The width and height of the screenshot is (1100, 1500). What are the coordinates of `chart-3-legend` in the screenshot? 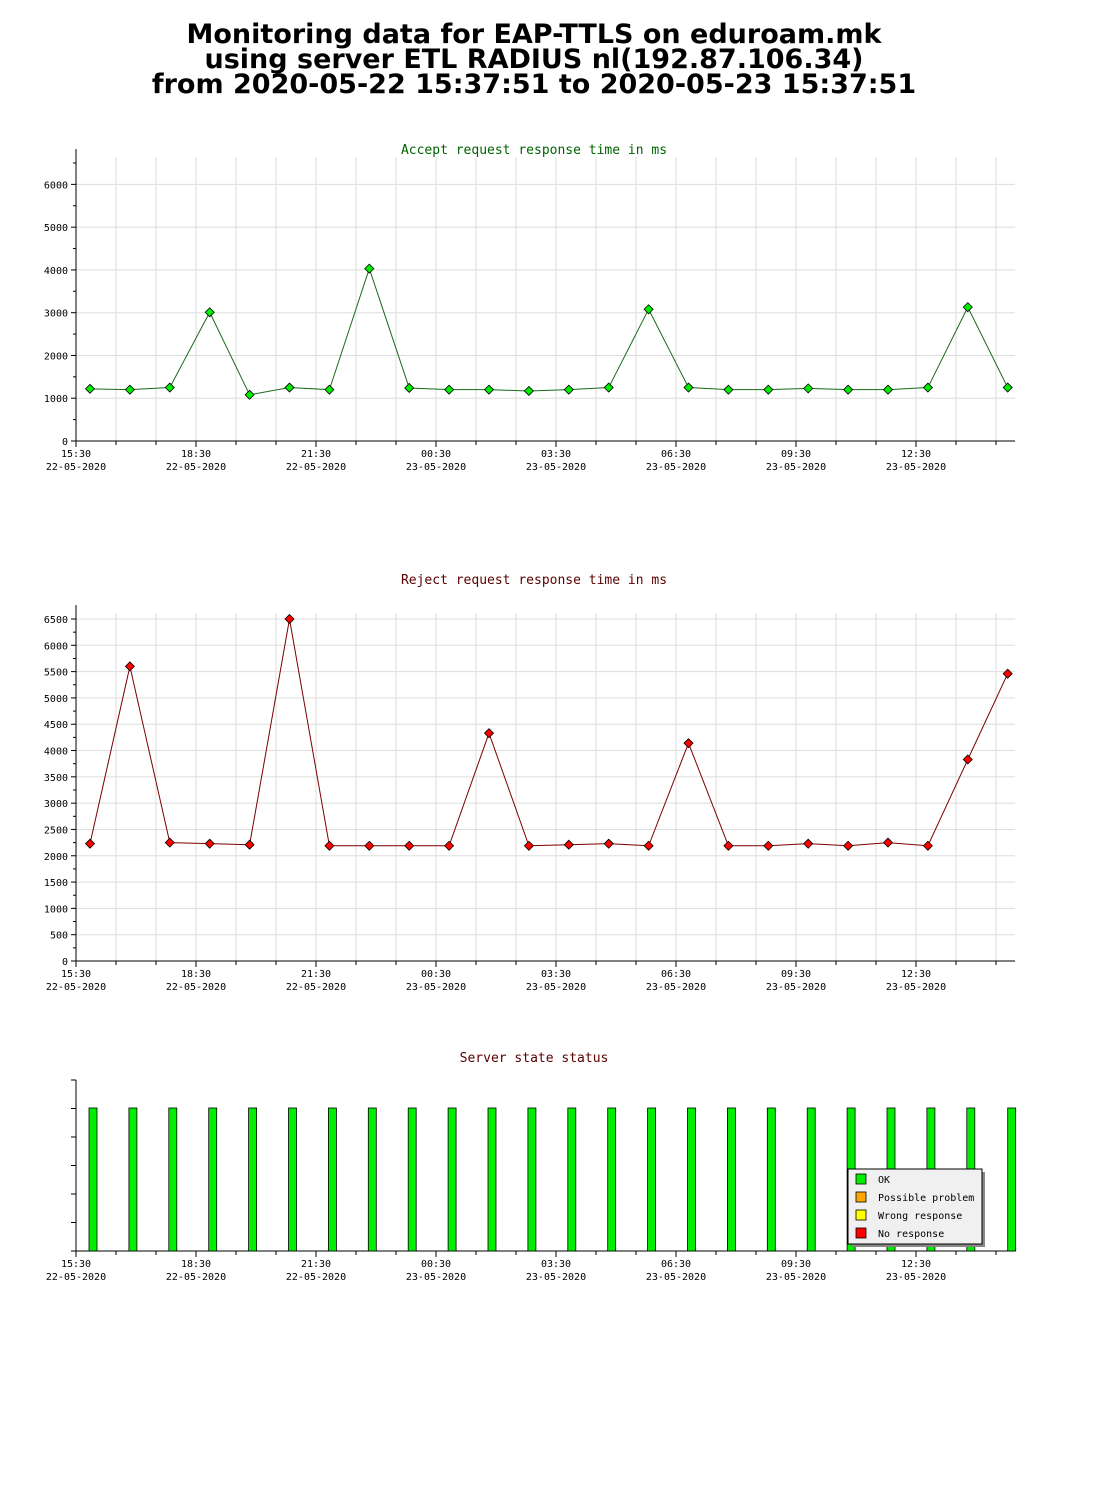 It's located at (915, 1206).